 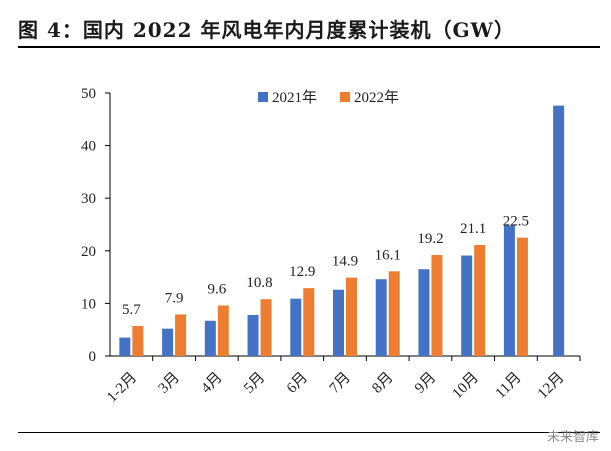 I want to click on data-label-2022: 14.9, so click(x=345, y=262).